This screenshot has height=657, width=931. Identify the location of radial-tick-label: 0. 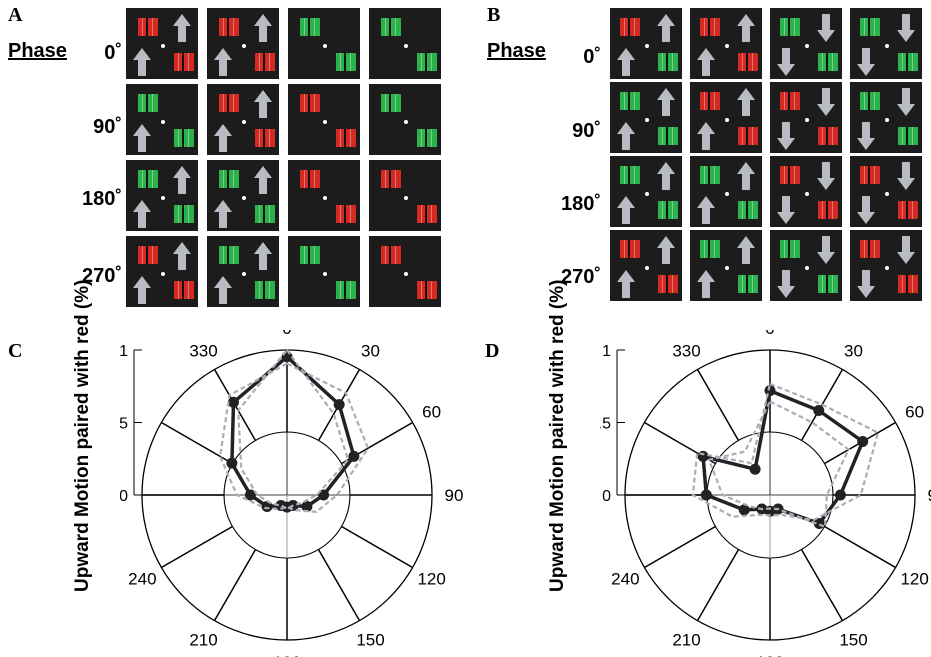
(124, 496).